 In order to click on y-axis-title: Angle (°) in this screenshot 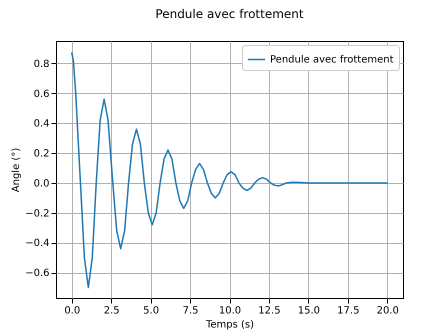, I will do `click(16, 170)`.